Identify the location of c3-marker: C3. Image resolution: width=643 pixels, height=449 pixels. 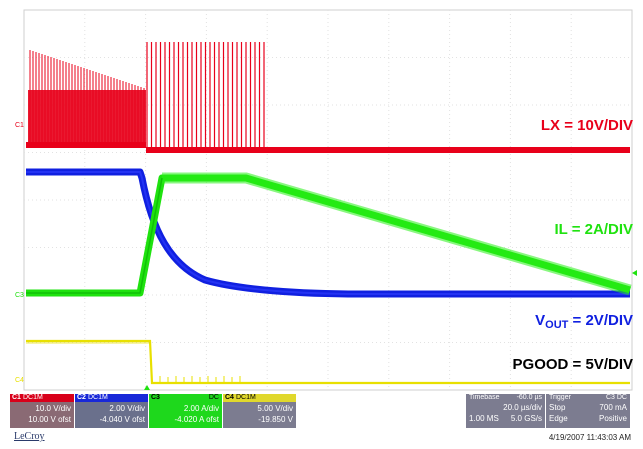
(19, 295).